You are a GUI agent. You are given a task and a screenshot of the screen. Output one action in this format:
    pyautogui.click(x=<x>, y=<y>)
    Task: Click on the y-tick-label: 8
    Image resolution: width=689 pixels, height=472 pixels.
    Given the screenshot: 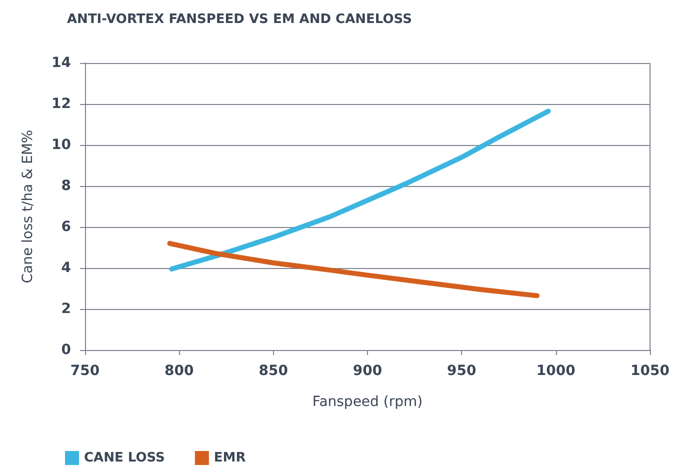 What is the action you would take?
    pyautogui.click(x=66, y=186)
    